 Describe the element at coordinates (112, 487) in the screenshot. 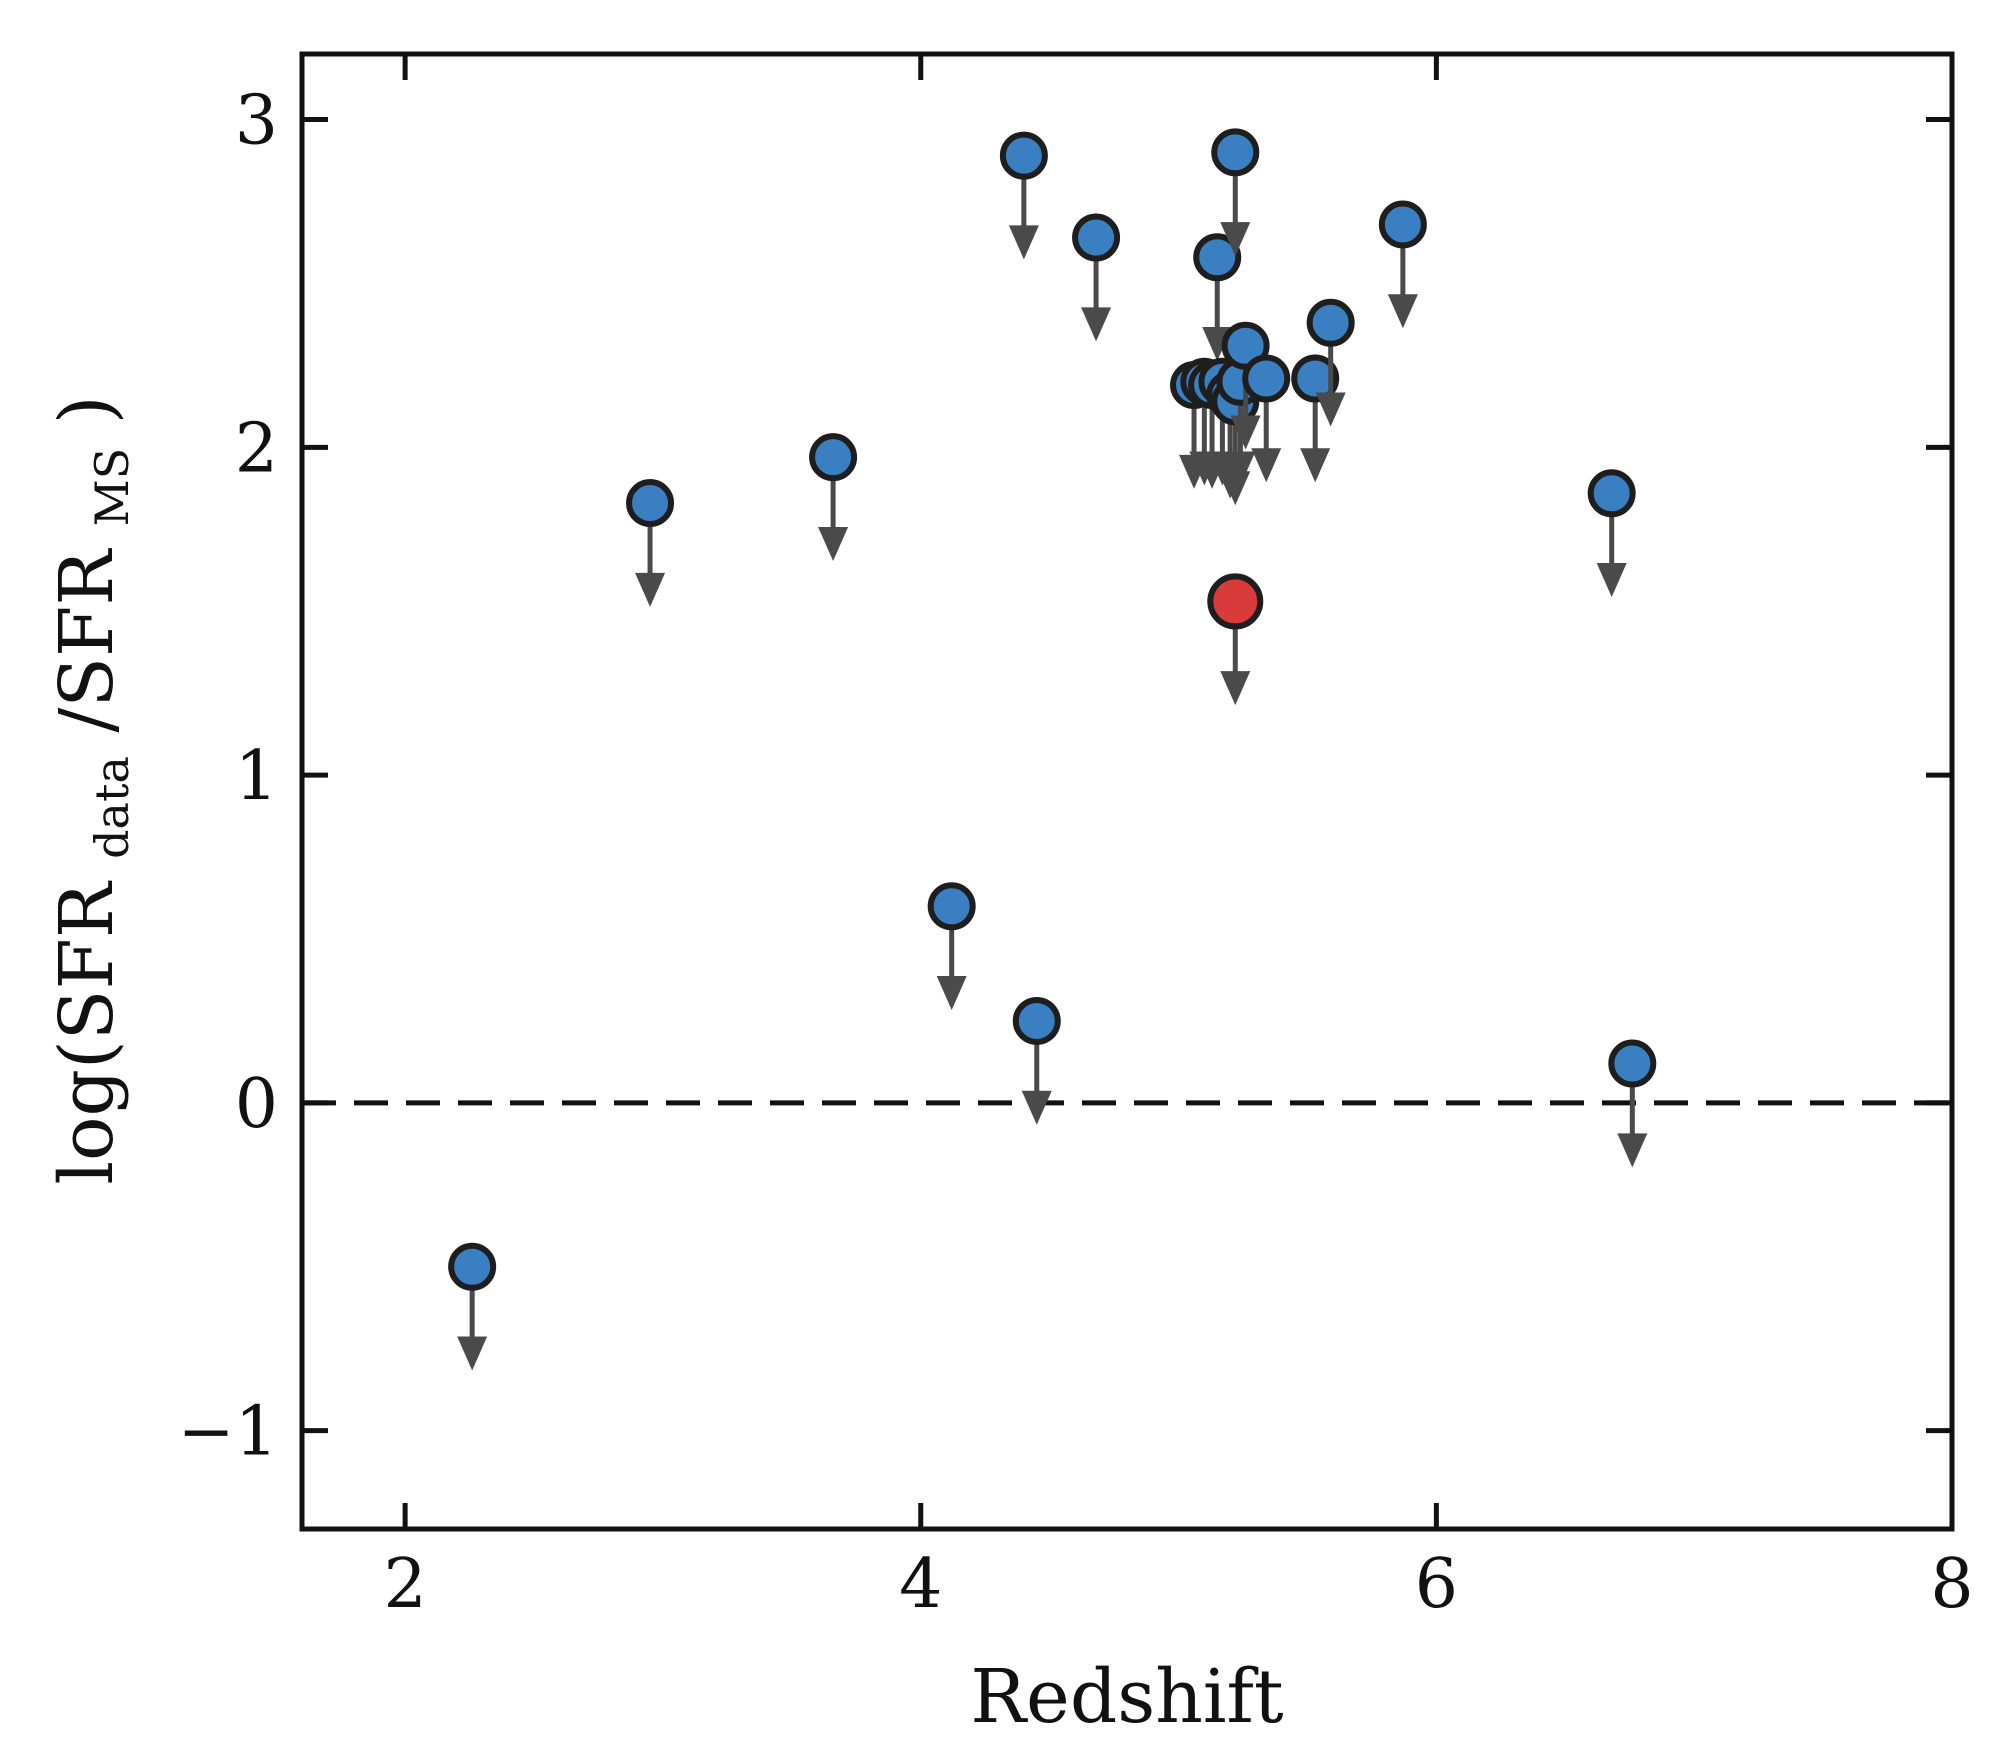

I see `y-axis-label-sub-ms: MS` at that location.